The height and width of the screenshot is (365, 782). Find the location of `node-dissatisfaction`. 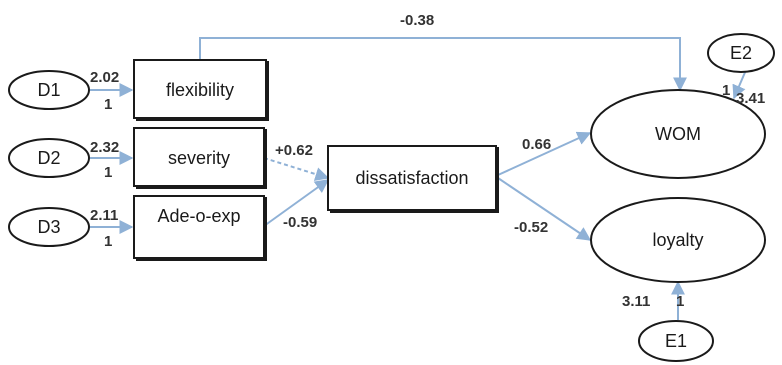

node-dissatisfaction is located at coordinates (412, 178).